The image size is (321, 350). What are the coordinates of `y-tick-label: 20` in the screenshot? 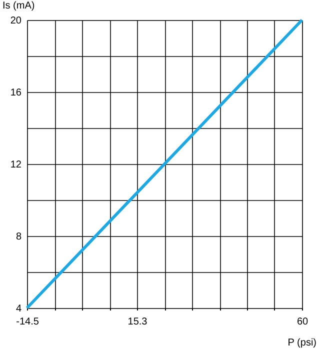 It's located at (16, 21).